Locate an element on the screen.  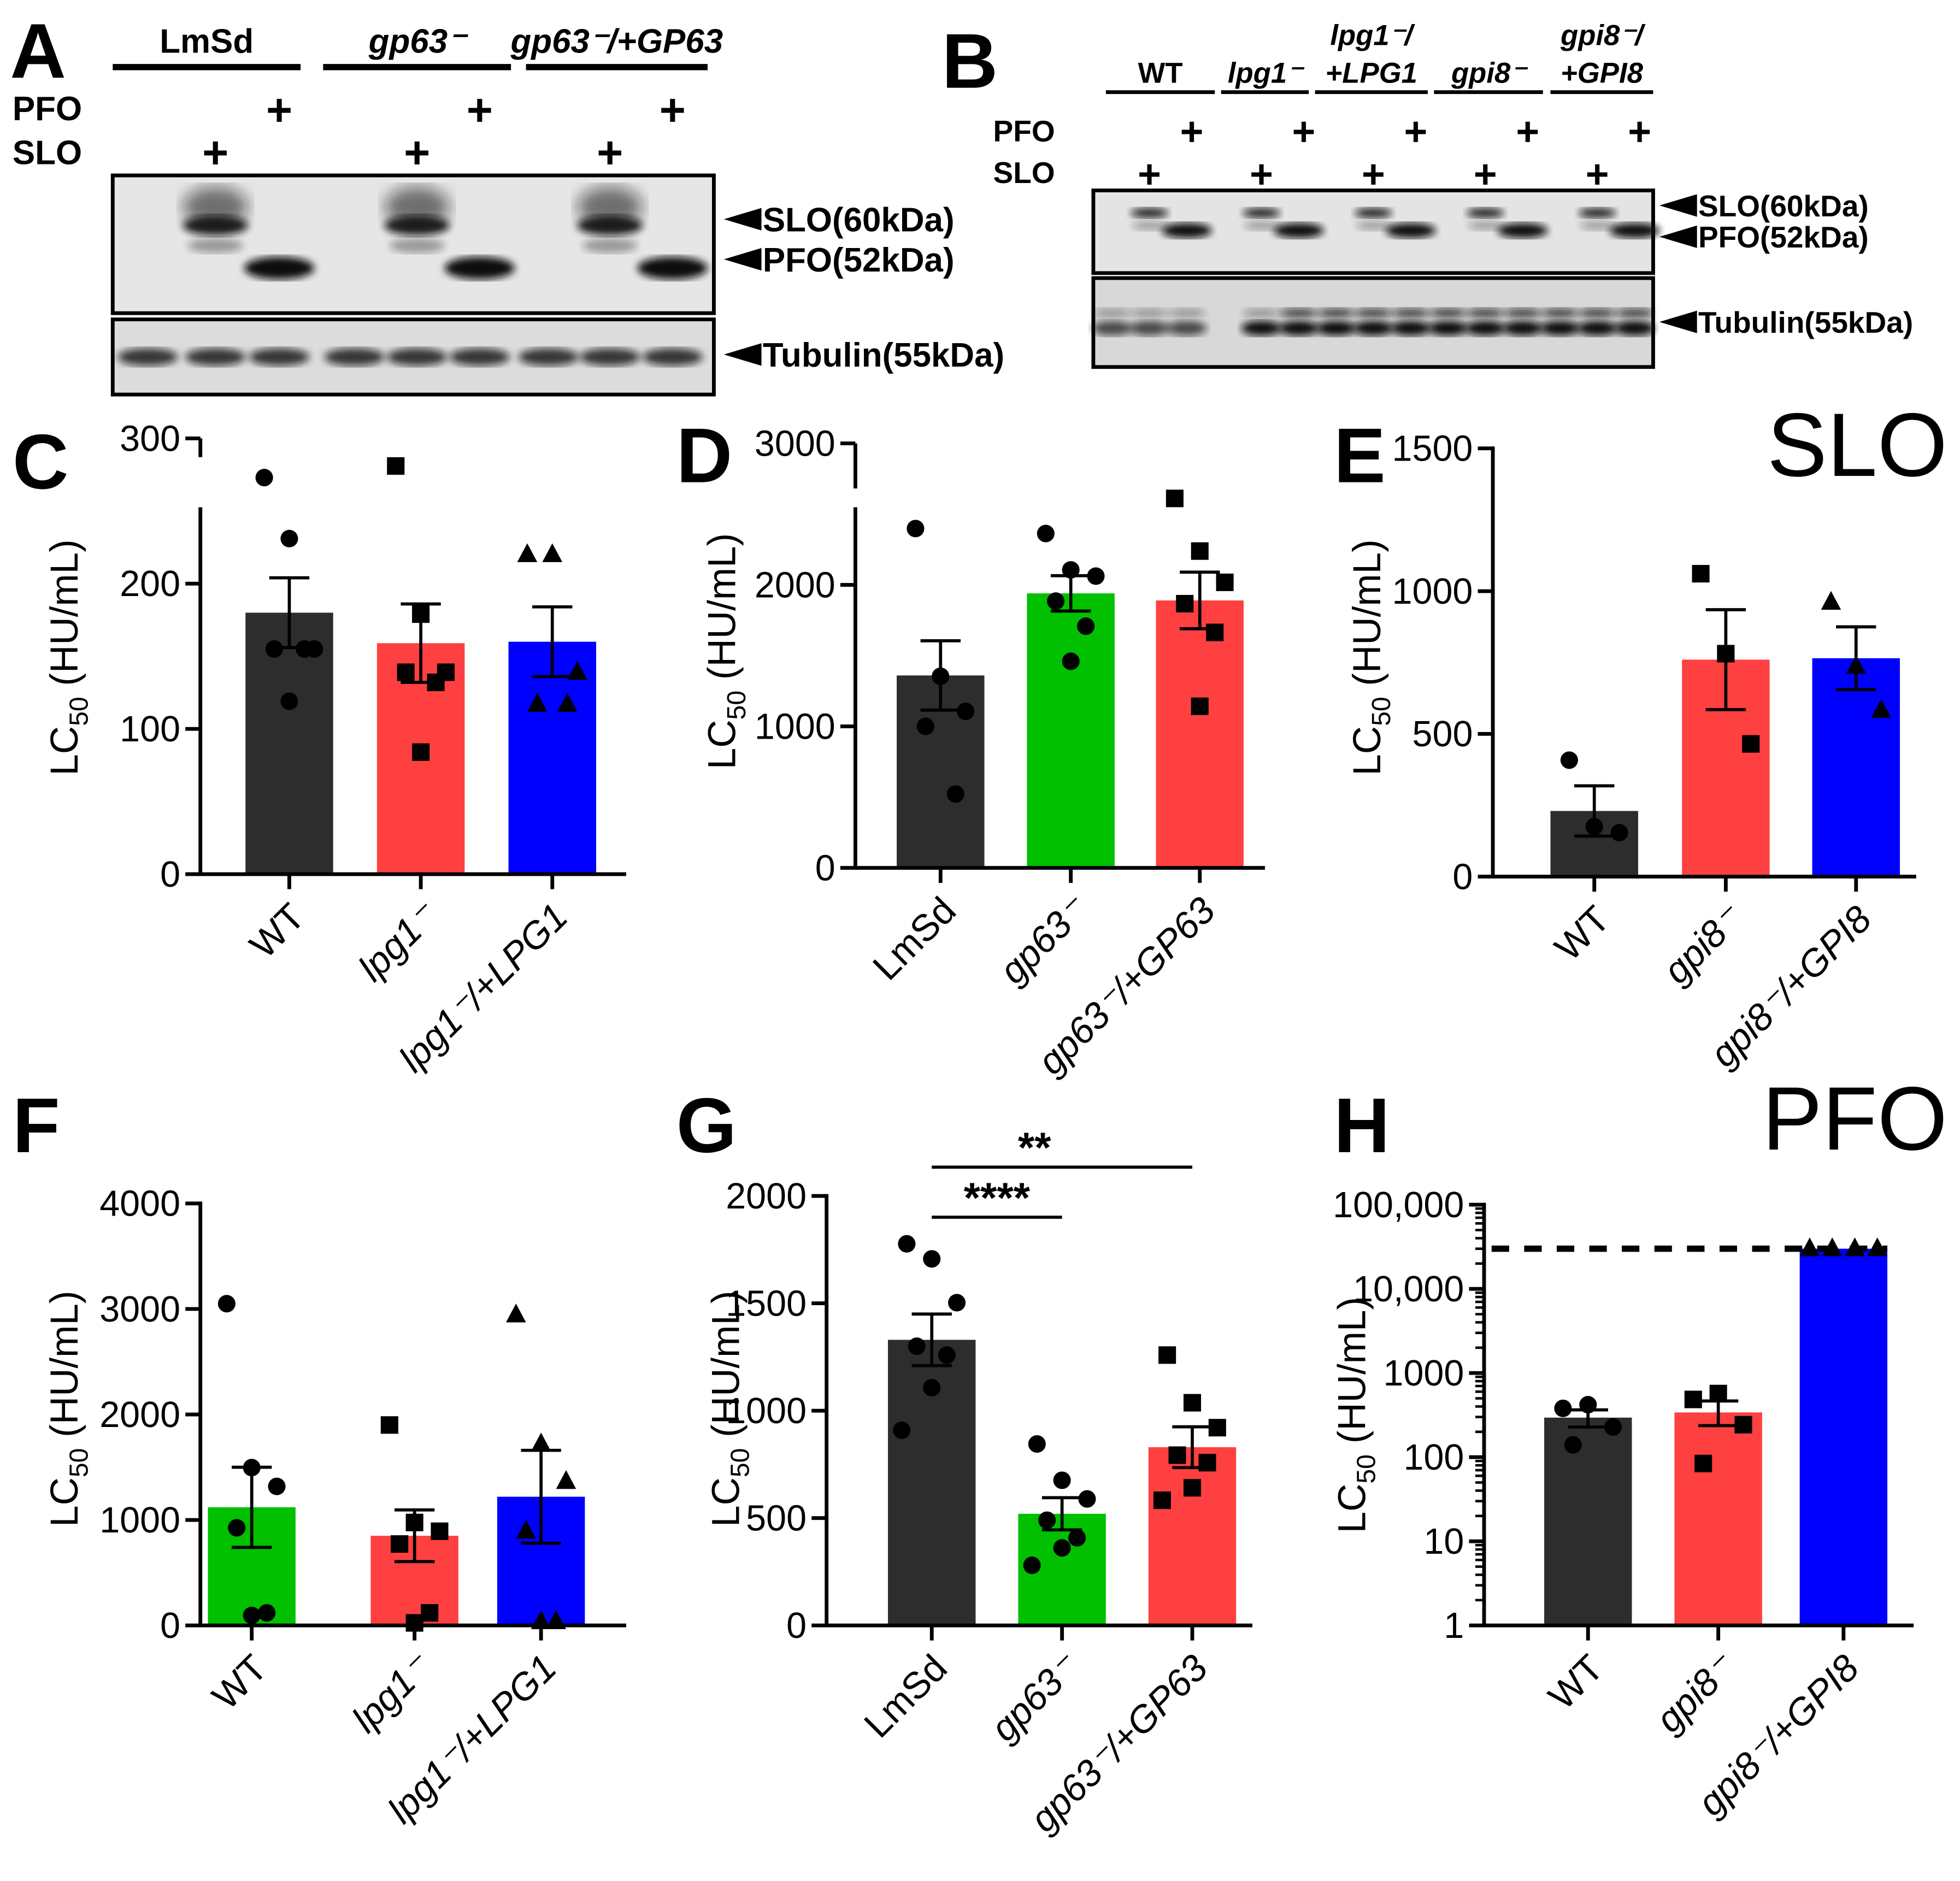
panel-letter: E is located at coordinates (1360, 455).